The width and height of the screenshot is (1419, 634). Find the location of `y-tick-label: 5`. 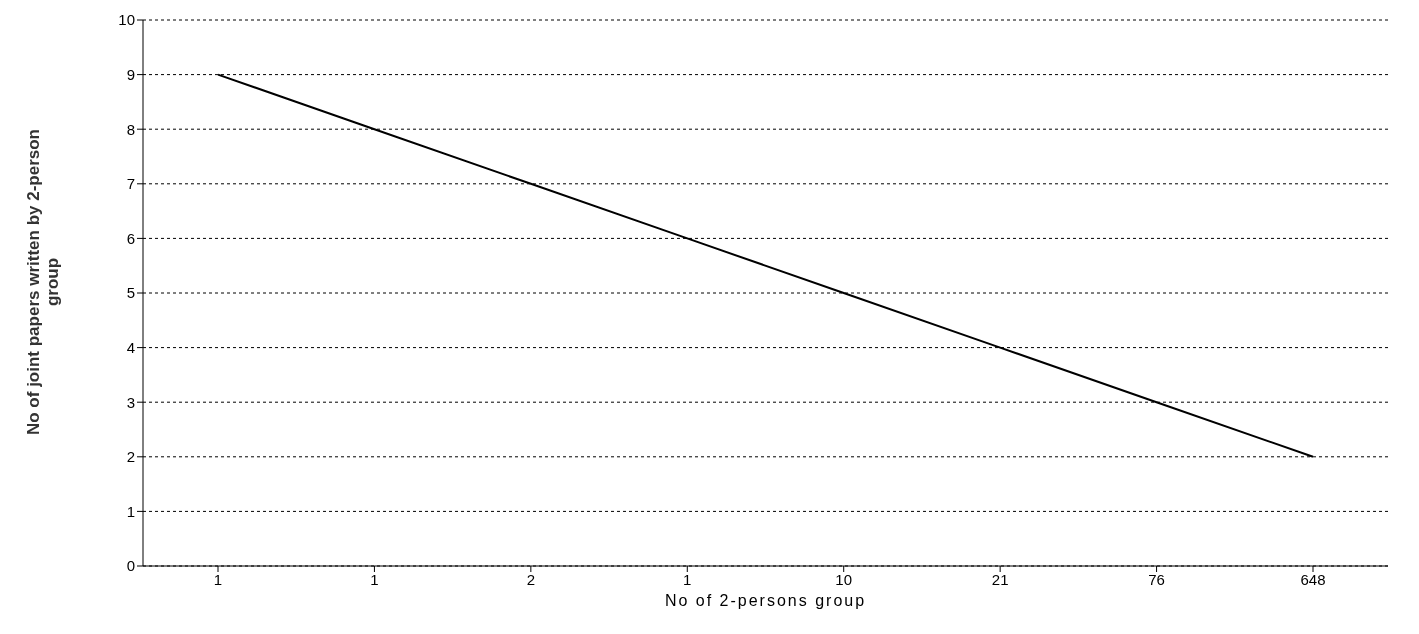

y-tick-label: 5 is located at coordinates (130, 293).